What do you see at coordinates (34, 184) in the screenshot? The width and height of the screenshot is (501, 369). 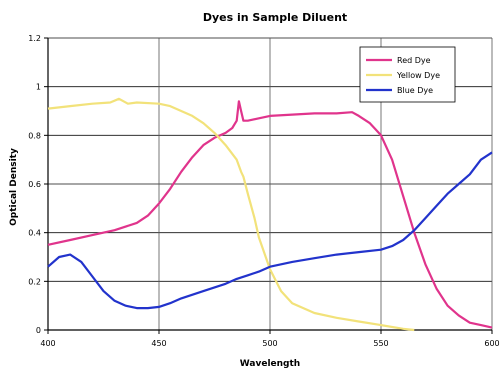 I see `y-tick-label: 0.6` at bounding box center [34, 184].